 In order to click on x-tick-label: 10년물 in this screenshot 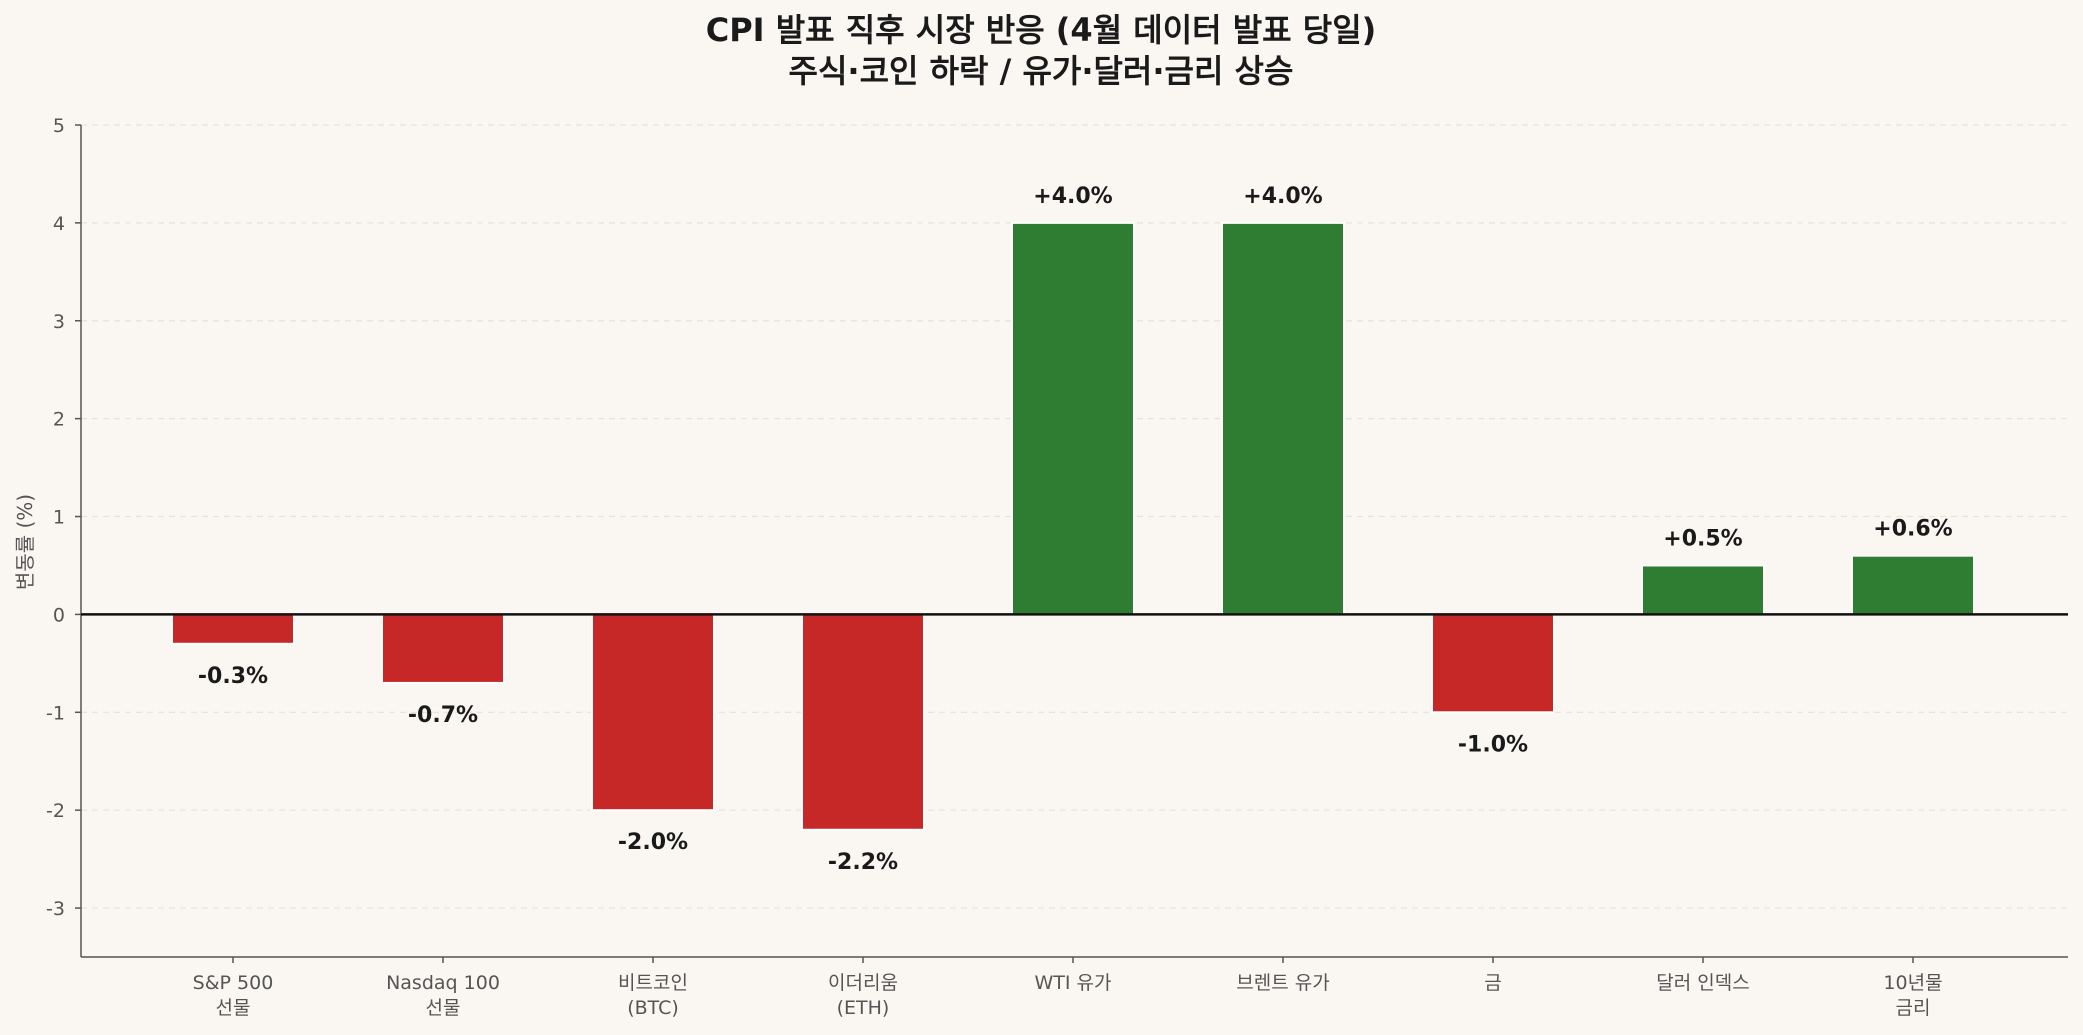, I will do `click(1912, 983)`.